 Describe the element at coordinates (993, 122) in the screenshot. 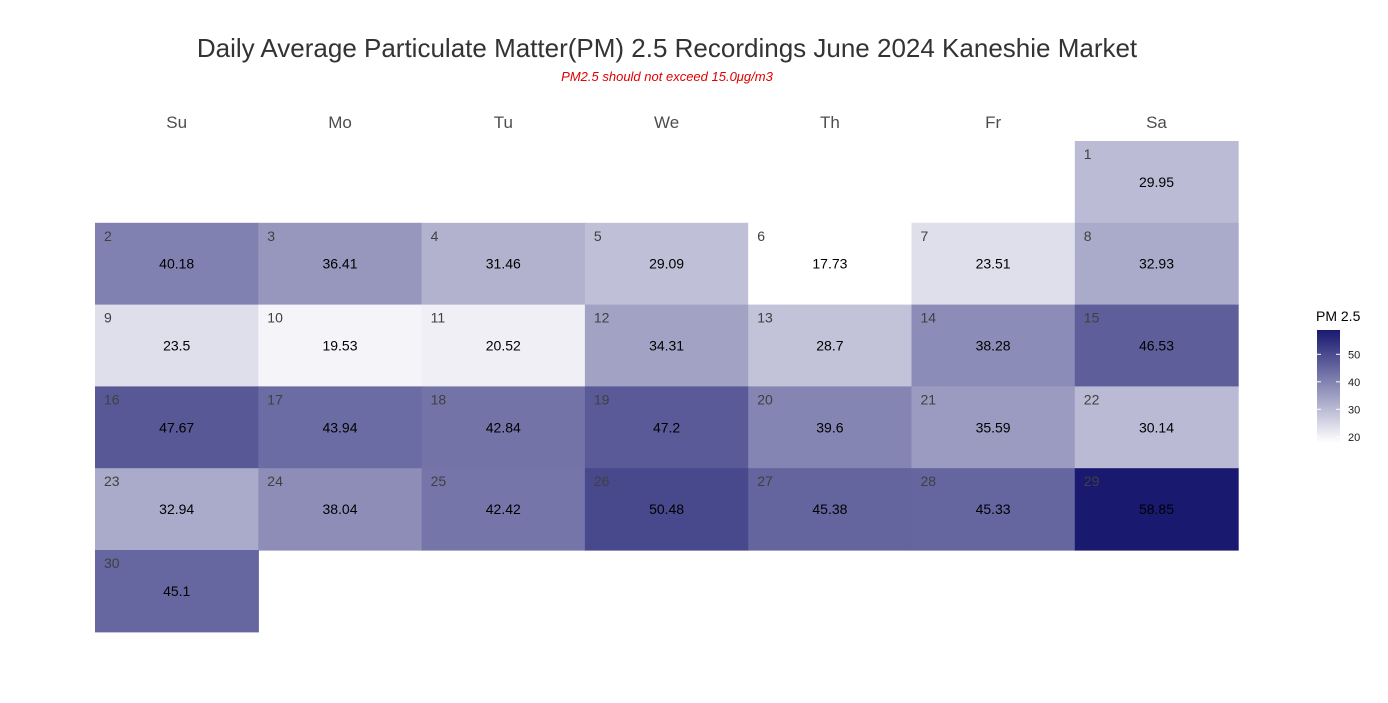

I see `weekday-label: Fr` at that location.